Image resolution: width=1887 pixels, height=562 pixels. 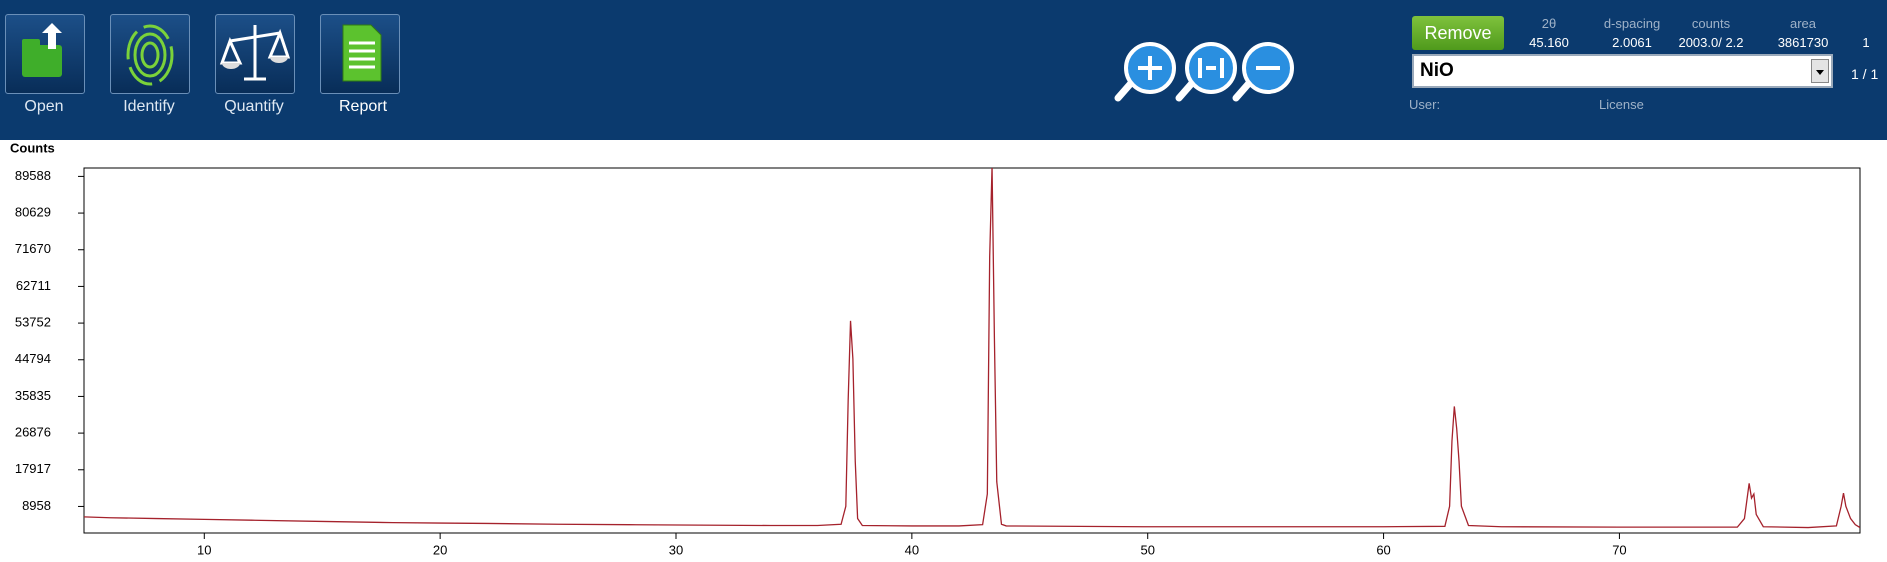 I want to click on identify-button, so click(x=150, y=54).